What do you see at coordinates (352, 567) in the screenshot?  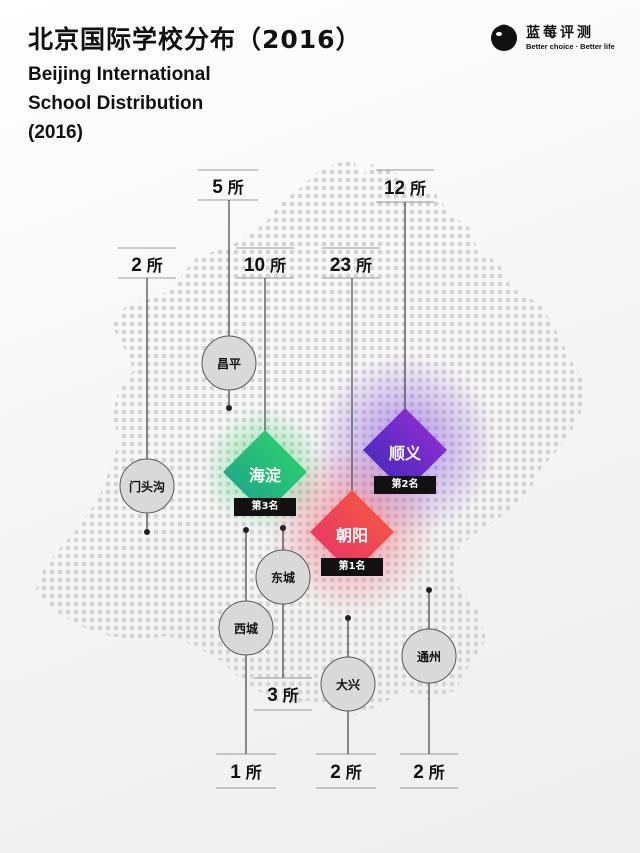 I see `rank-badge-chaoyang: 第1名` at bounding box center [352, 567].